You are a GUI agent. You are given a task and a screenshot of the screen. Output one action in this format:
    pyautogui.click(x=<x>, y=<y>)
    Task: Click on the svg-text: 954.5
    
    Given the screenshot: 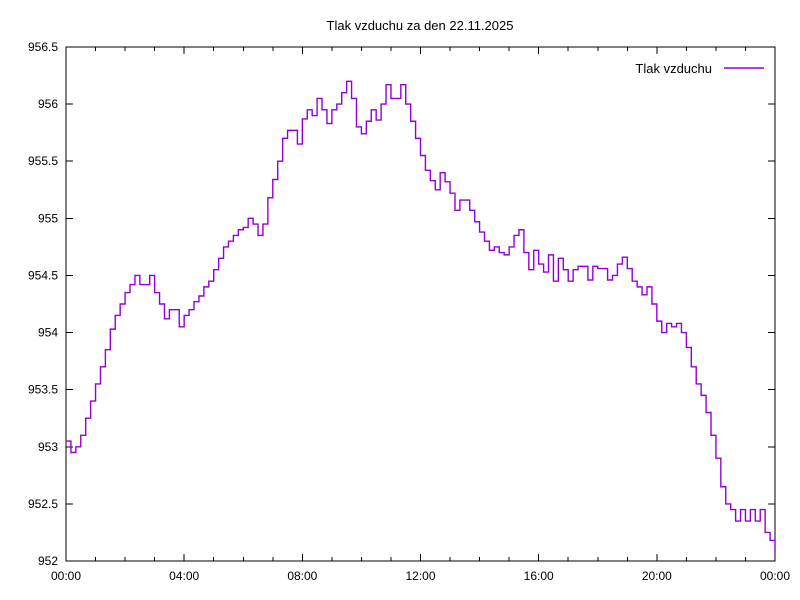 What is the action you would take?
    pyautogui.click(x=43, y=275)
    